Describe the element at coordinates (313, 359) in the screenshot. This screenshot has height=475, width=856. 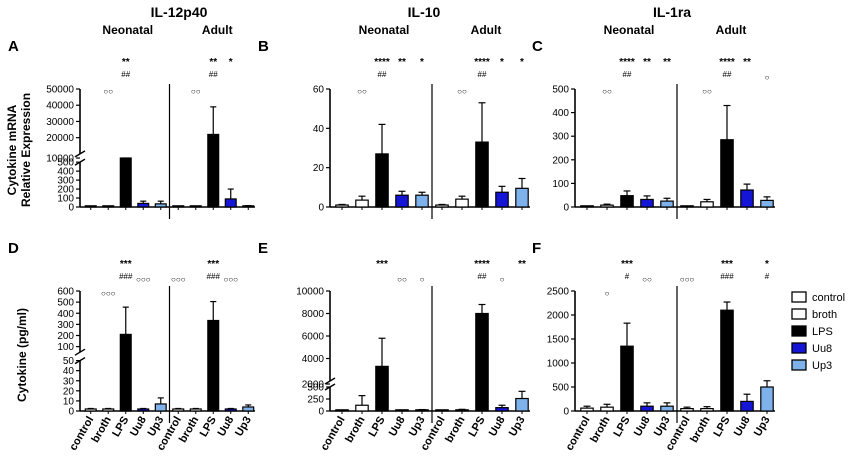
I see `y-tick-label: 4000` at that location.